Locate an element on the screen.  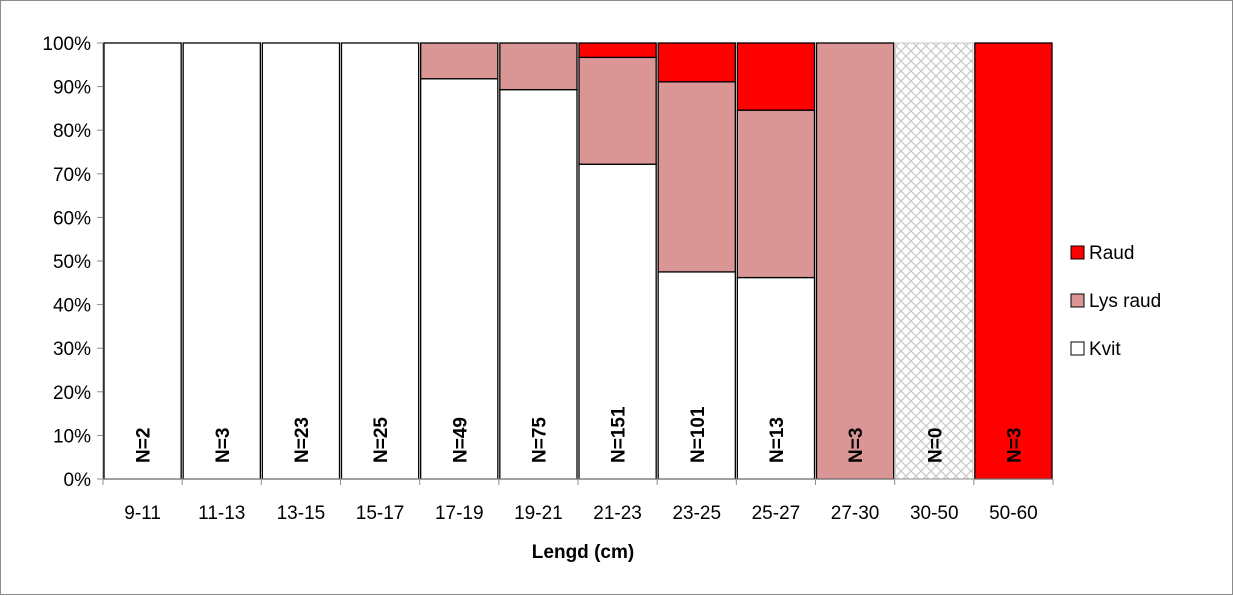
y-tick-label: 80% is located at coordinates (72, 131).